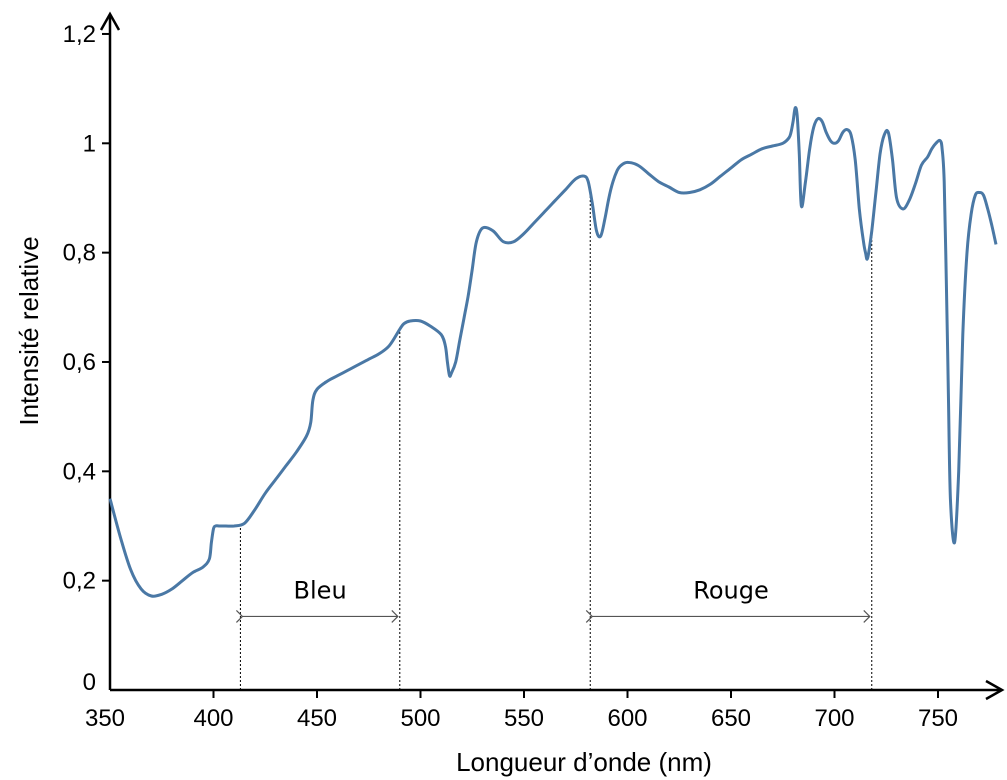  I want to click on y-tick-label: 0,6, so click(79, 362).